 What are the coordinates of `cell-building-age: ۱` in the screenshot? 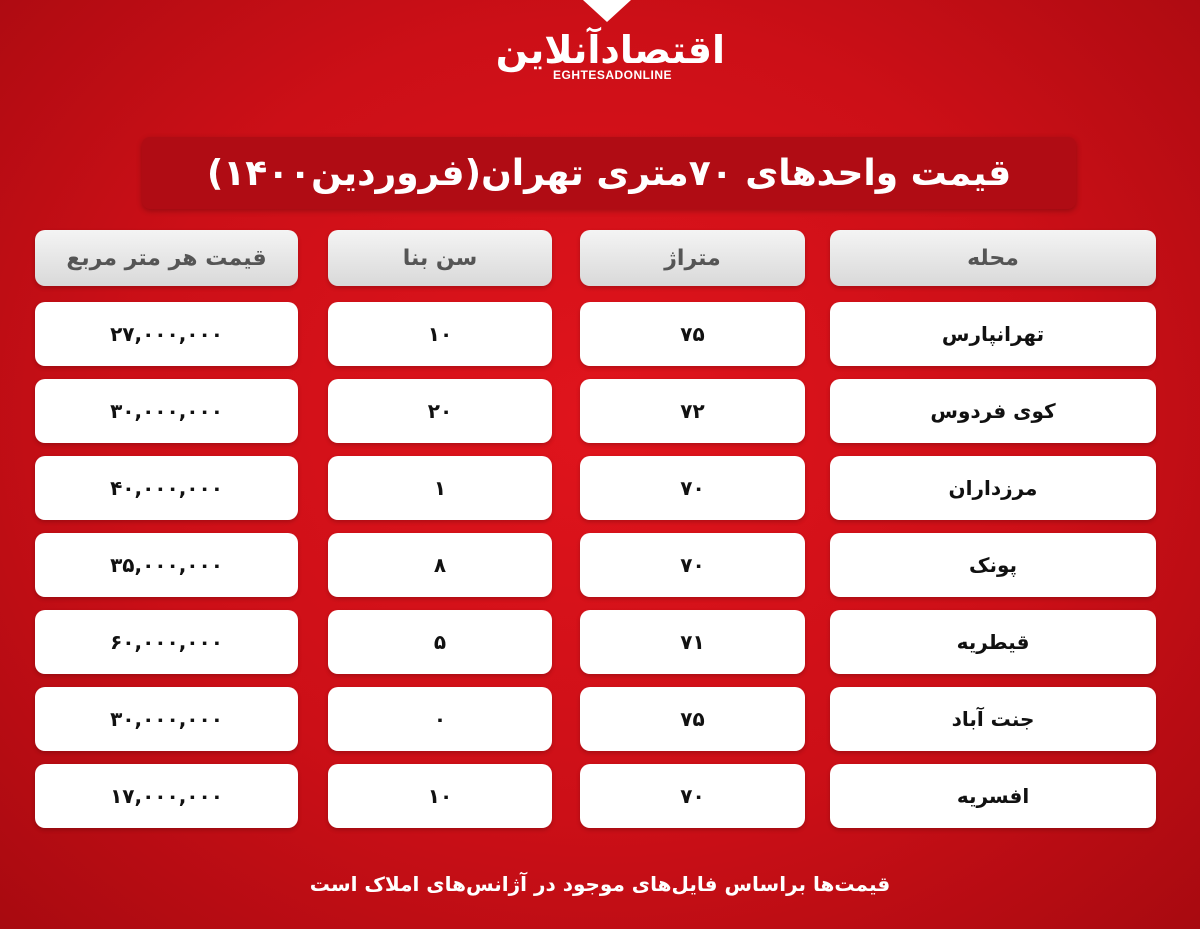 It's located at (440, 488).